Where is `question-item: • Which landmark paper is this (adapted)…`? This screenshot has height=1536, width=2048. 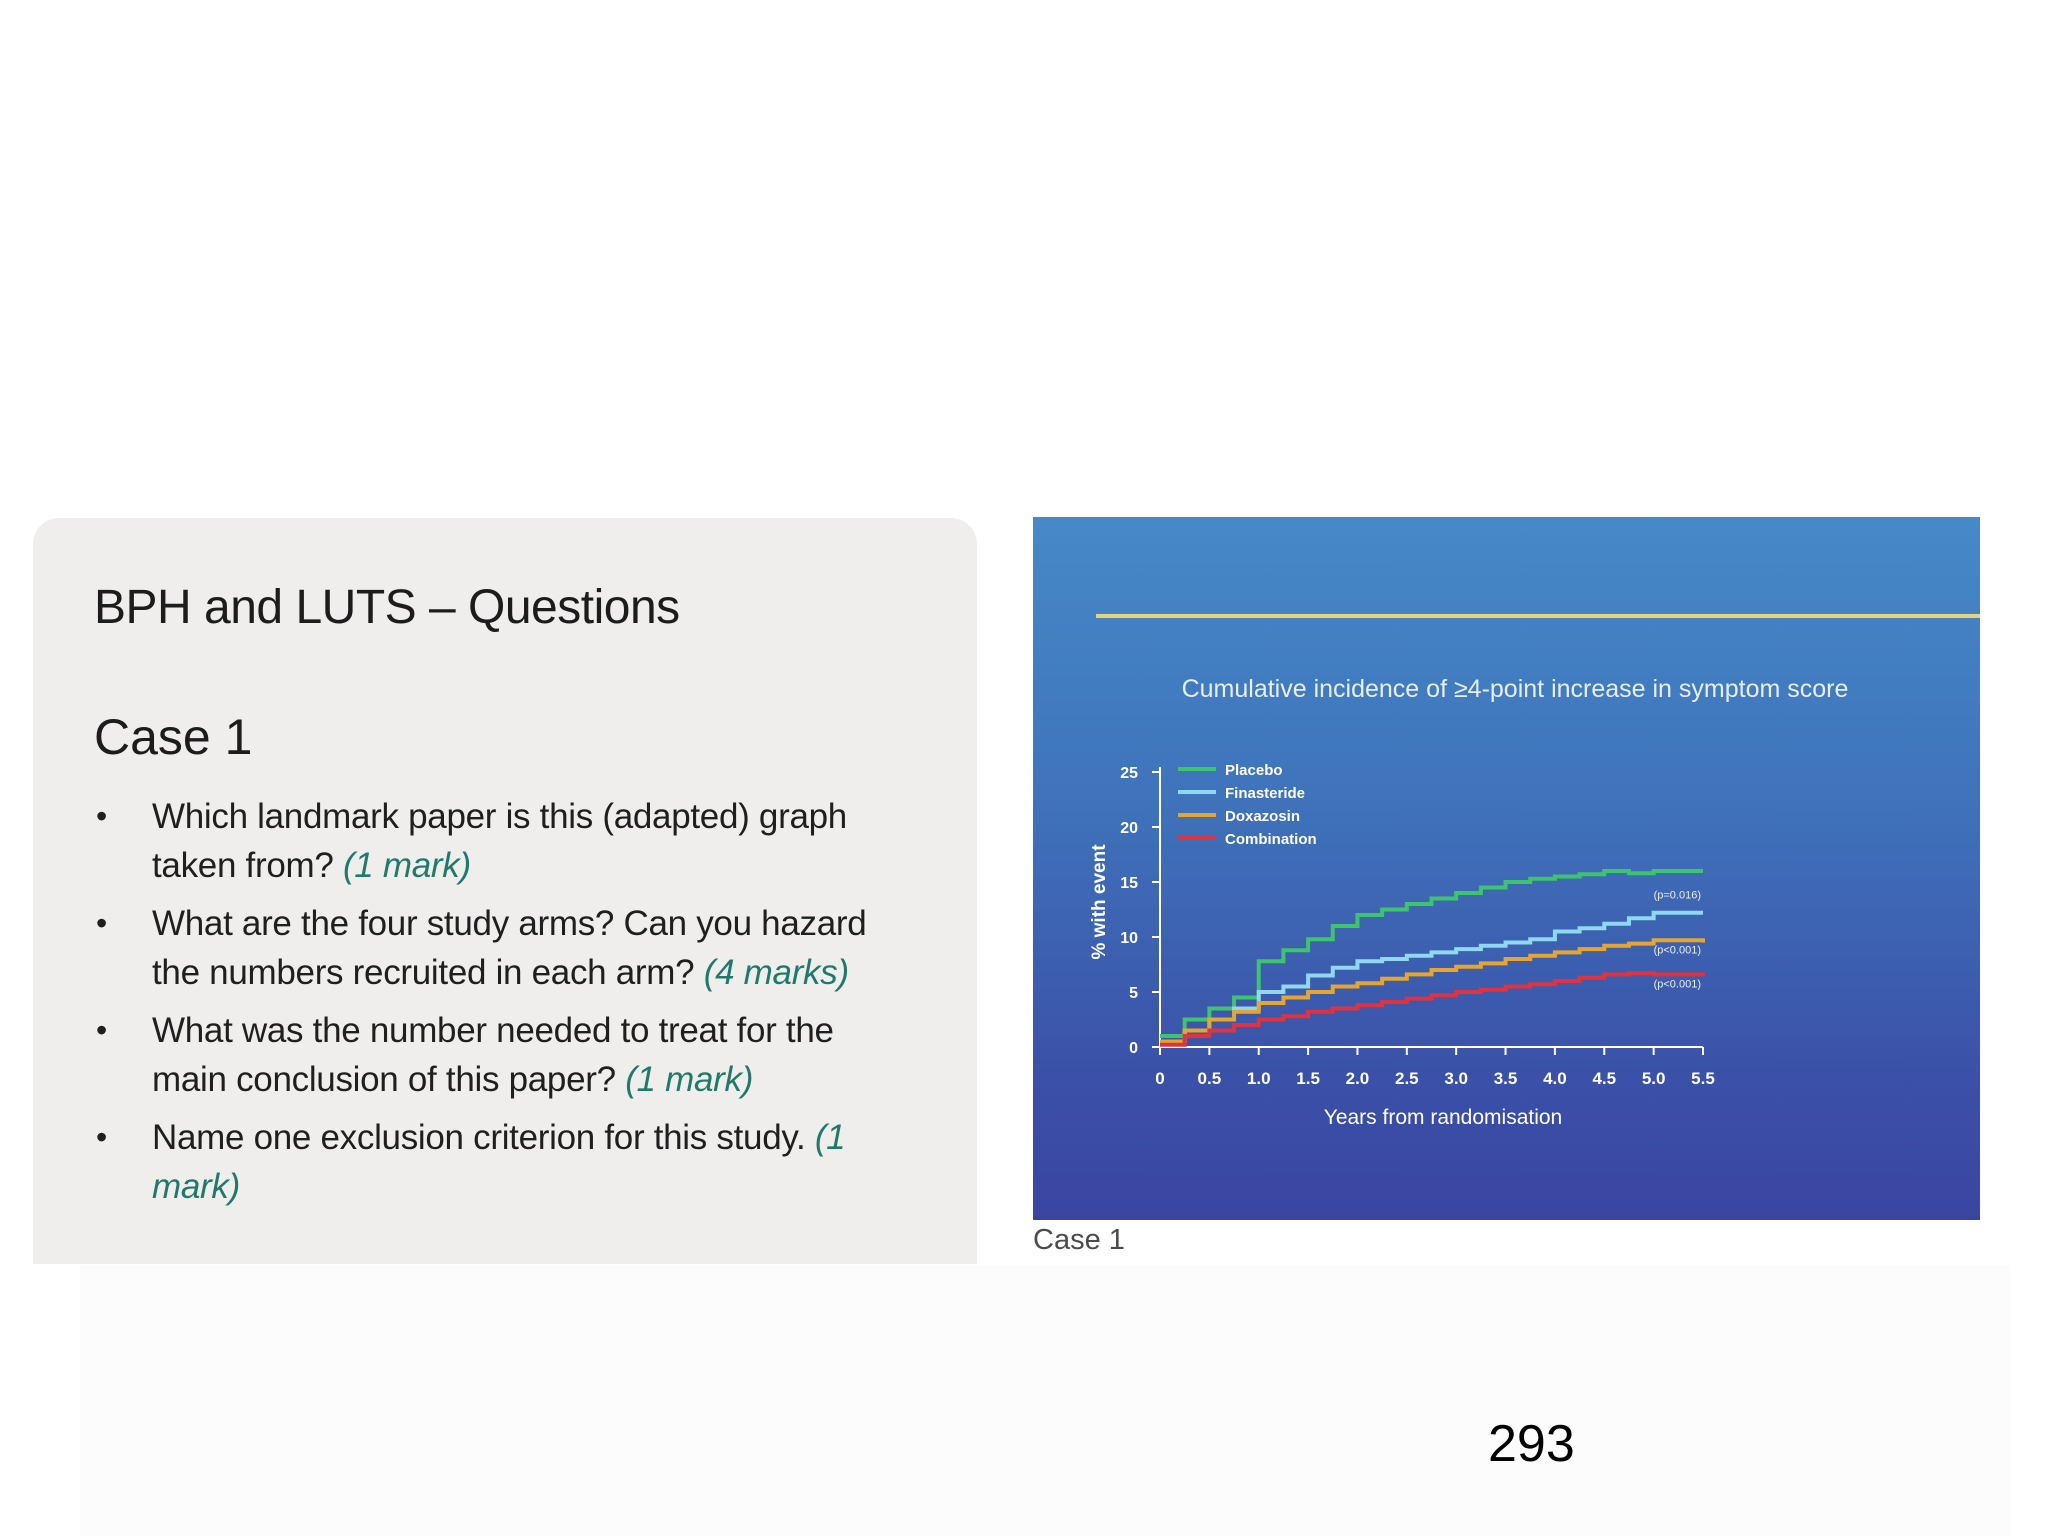 question-item: • Which landmark paper is this (adapted)… is located at coordinates (504, 841).